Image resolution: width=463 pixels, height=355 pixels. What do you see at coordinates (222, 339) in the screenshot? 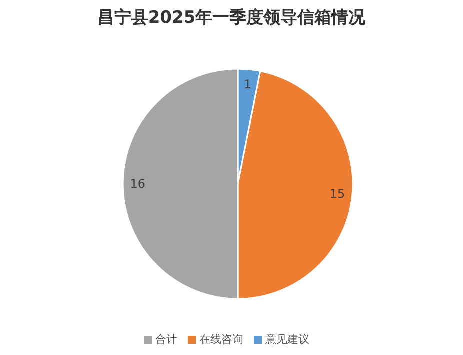
I see `legend-label: 在线咨询` at bounding box center [222, 339].